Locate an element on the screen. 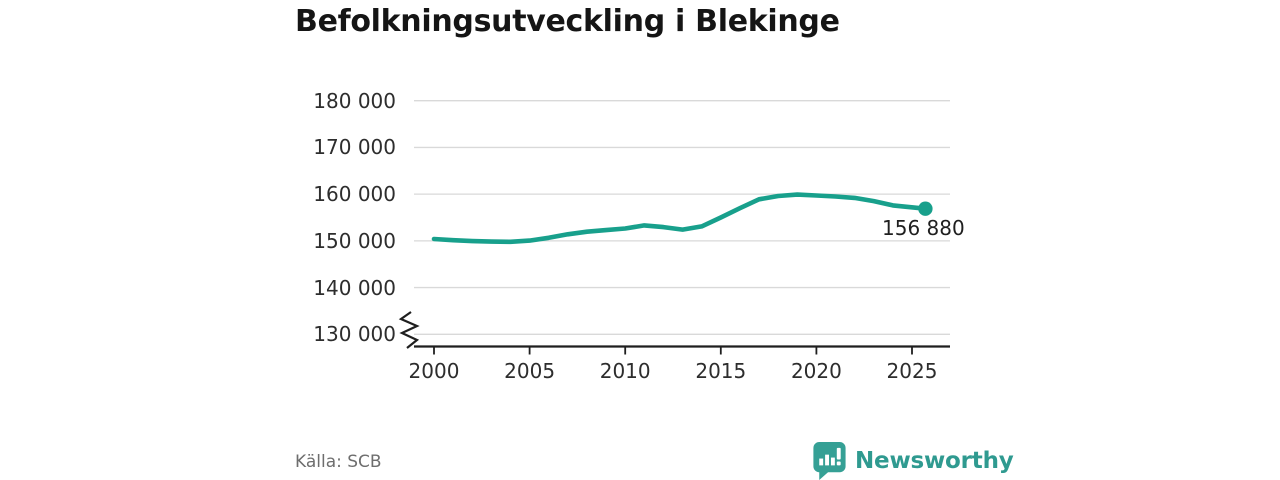 The height and width of the screenshot is (480, 1280). x-tick-label: 2005 is located at coordinates (530, 371).